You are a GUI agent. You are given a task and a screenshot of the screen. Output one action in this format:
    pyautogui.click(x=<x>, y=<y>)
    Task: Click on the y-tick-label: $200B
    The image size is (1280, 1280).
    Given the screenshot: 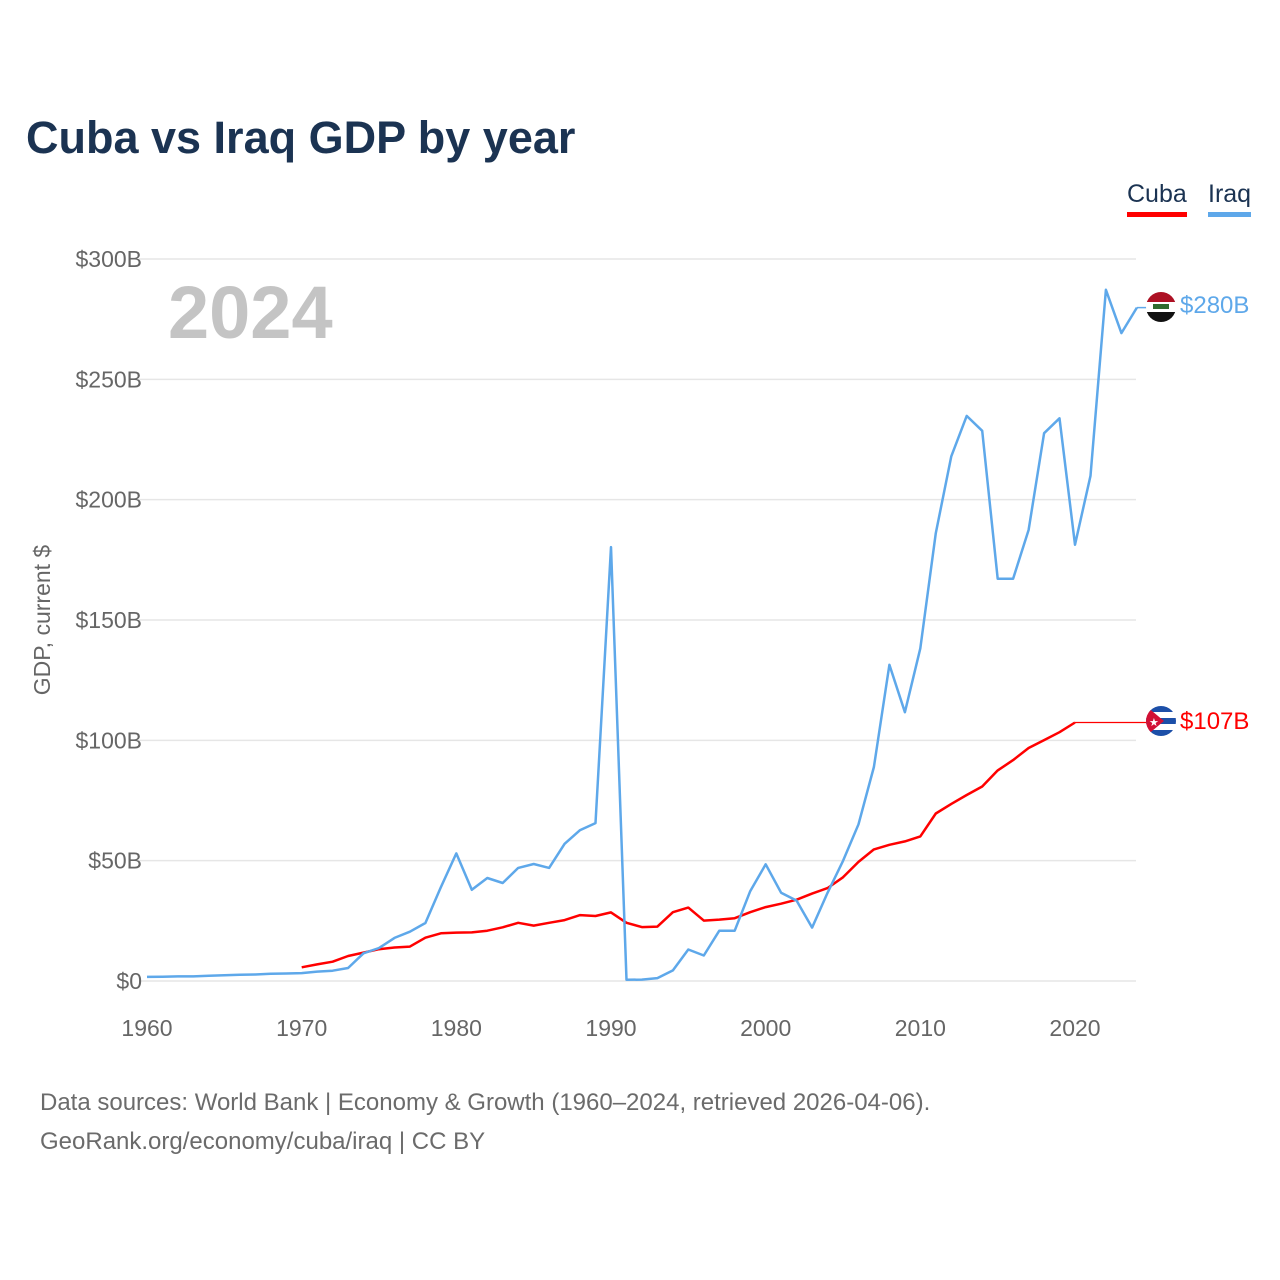 What is the action you would take?
    pyautogui.click(x=108, y=500)
    